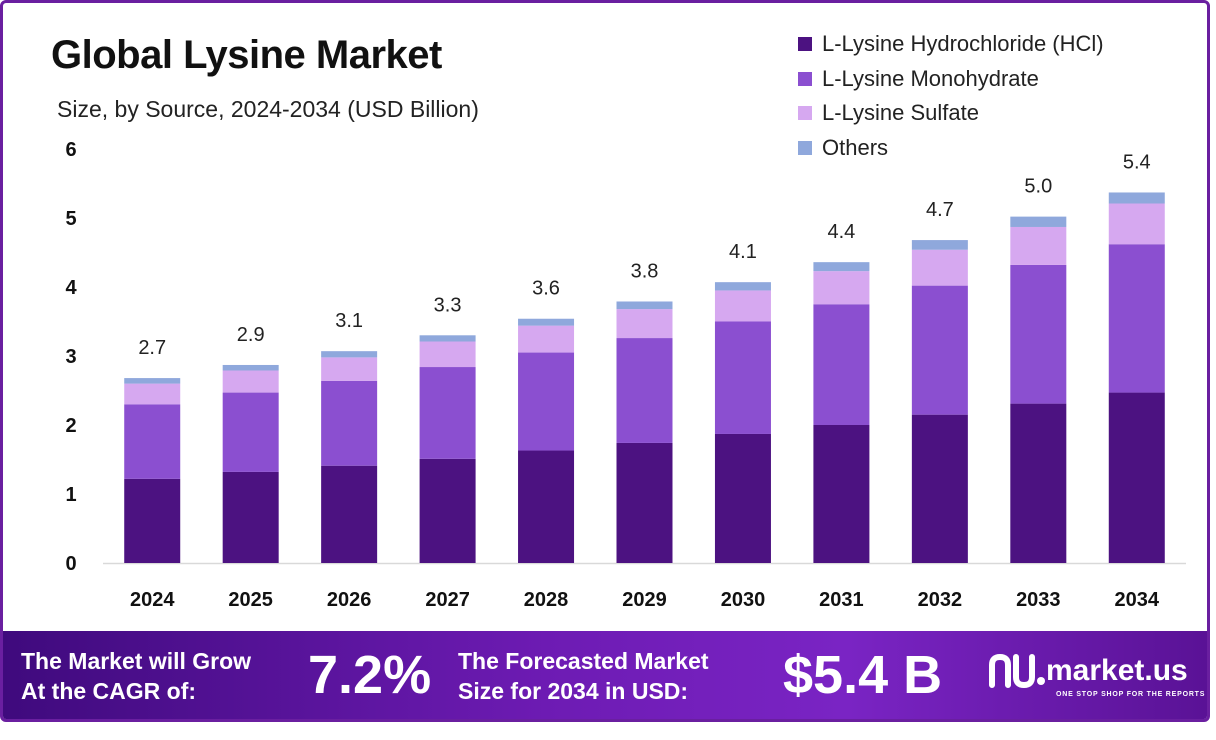  What do you see at coordinates (805, 78) in the screenshot?
I see `legend-swatch-monohydrate` at bounding box center [805, 78].